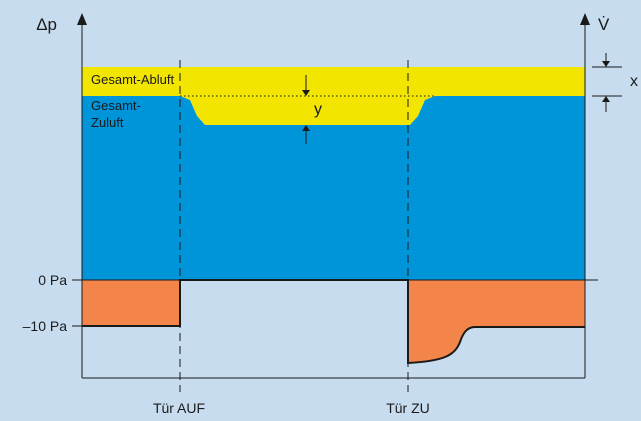  Describe the element at coordinates (585, 19) in the screenshot. I see `right-axis-arrow` at that location.